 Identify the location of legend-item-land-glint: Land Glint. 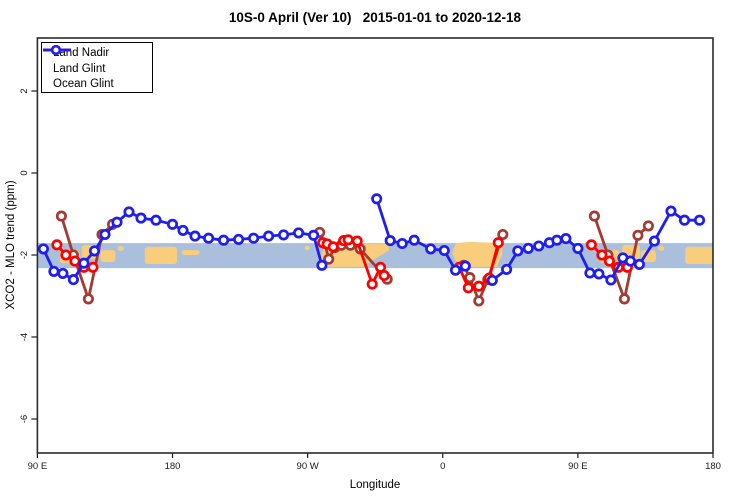
(97, 61).